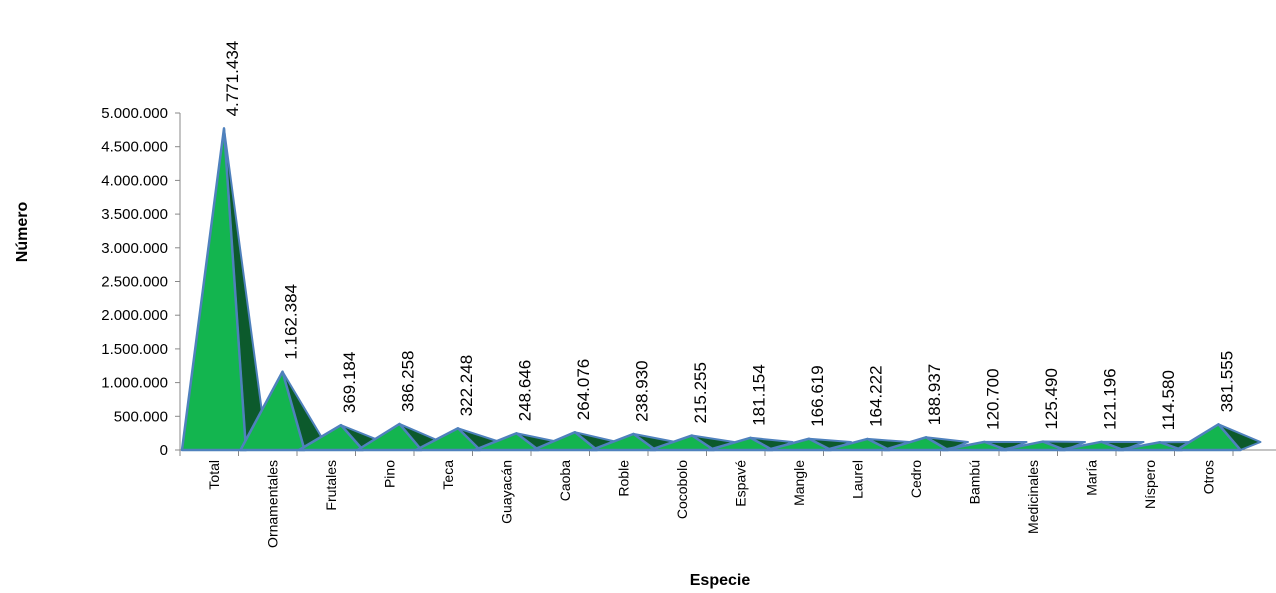  I want to click on y-tick-label: 3.000.000, so click(134, 248).